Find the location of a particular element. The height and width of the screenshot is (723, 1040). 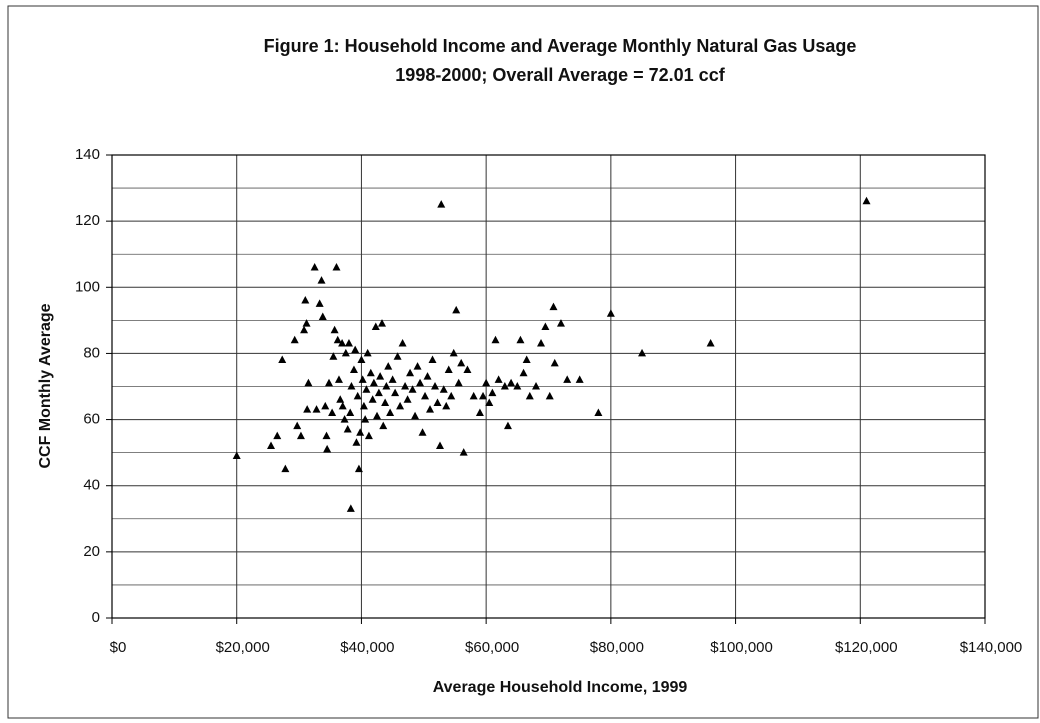

x-axis-title: Average Household Income, 1999 is located at coordinates (560, 687).